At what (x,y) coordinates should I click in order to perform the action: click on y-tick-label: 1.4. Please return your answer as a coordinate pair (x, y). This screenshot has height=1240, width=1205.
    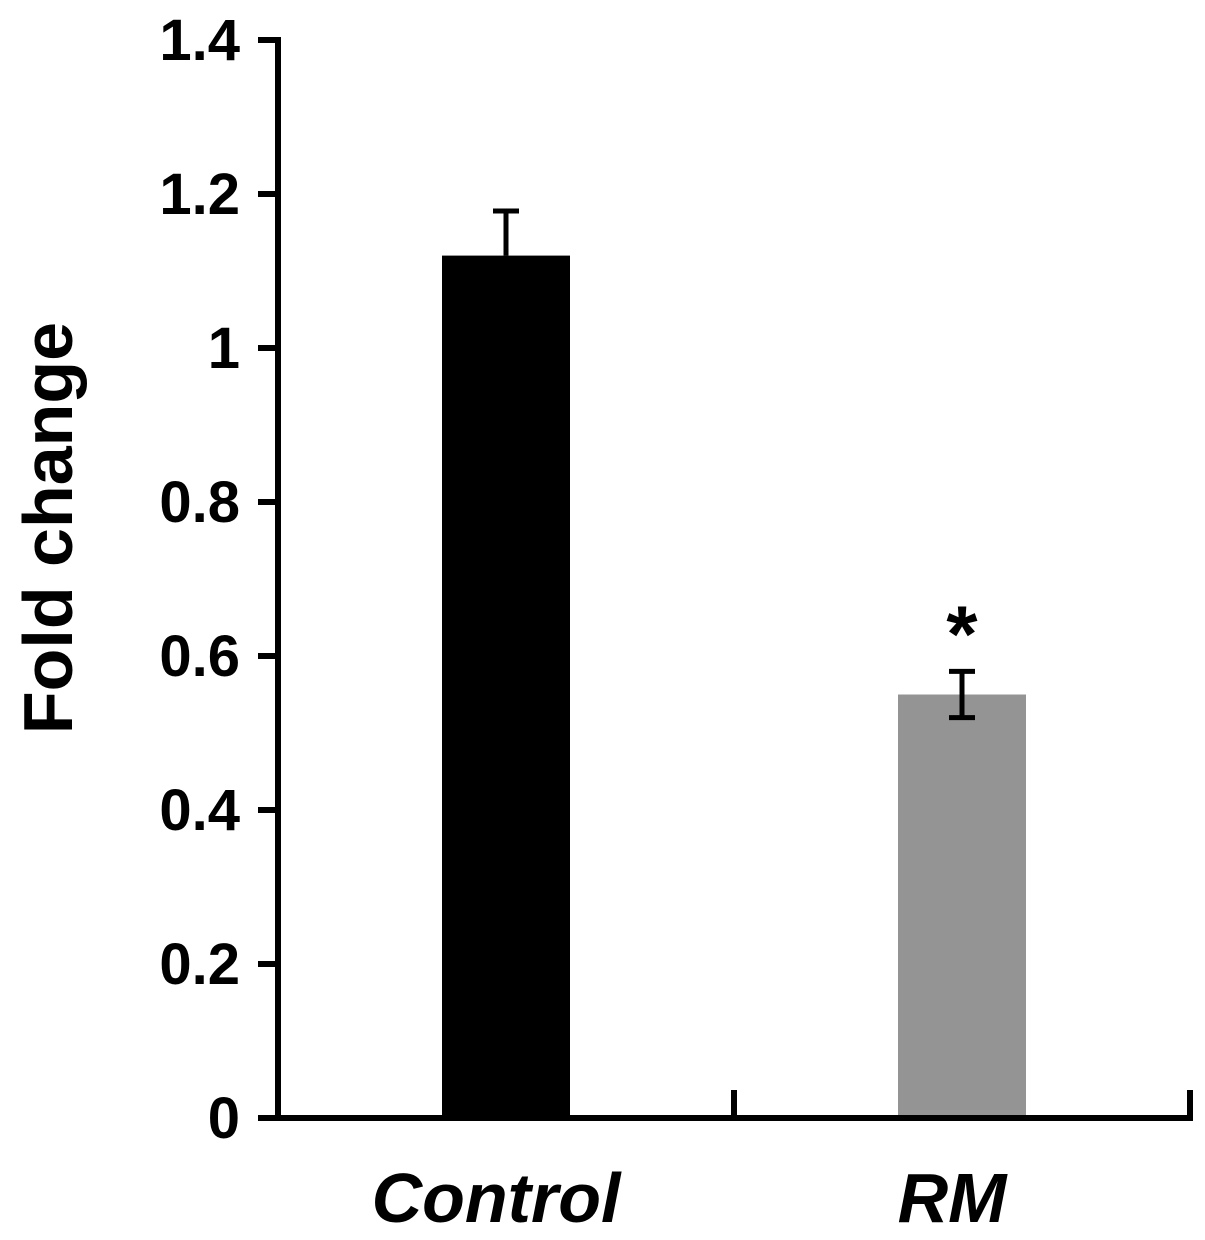
    Looking at the image, I should click on (199, 40).